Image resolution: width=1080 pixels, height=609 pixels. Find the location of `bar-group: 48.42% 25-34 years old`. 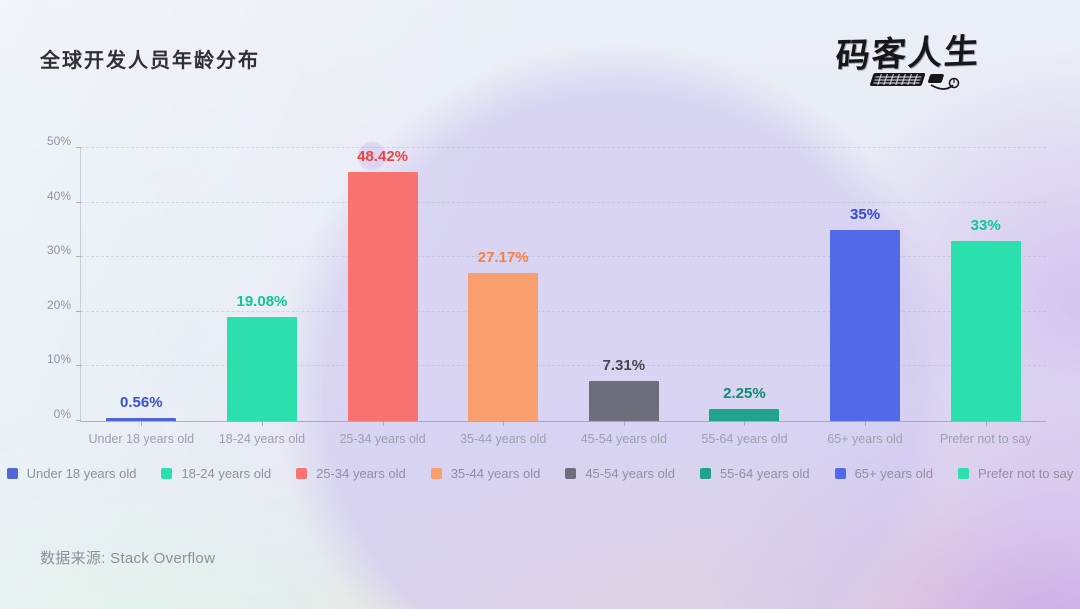

bar-group: 48.42% 25-34 years old is located at coordinates (382, 297).